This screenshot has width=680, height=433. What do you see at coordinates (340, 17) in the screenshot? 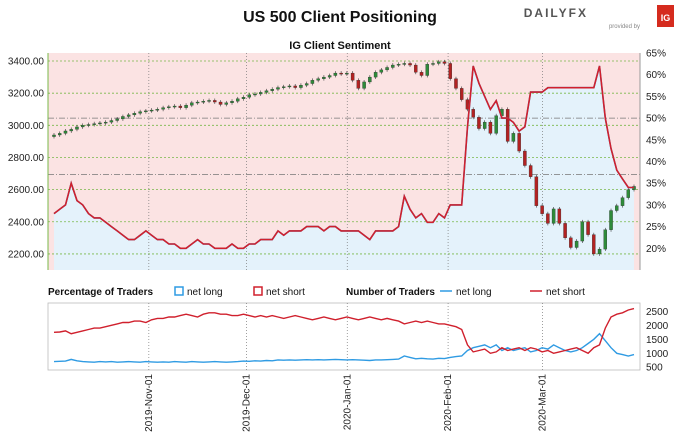
I see `chart-title: US 500 Client Positioning` at bounding box center [340, 17].